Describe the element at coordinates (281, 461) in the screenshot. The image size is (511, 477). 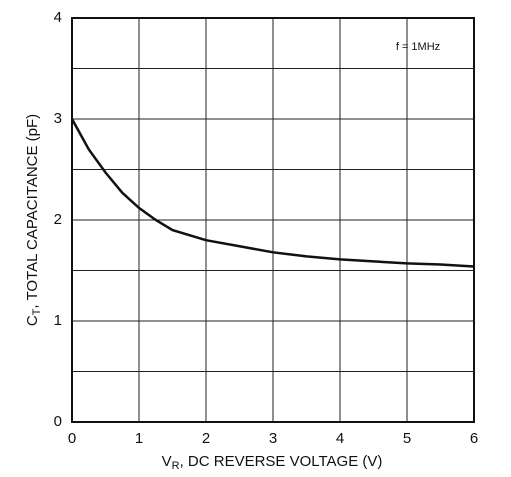
I see `x-label-rest: , DC REVERSE VOLTAGE (V)` at that location.